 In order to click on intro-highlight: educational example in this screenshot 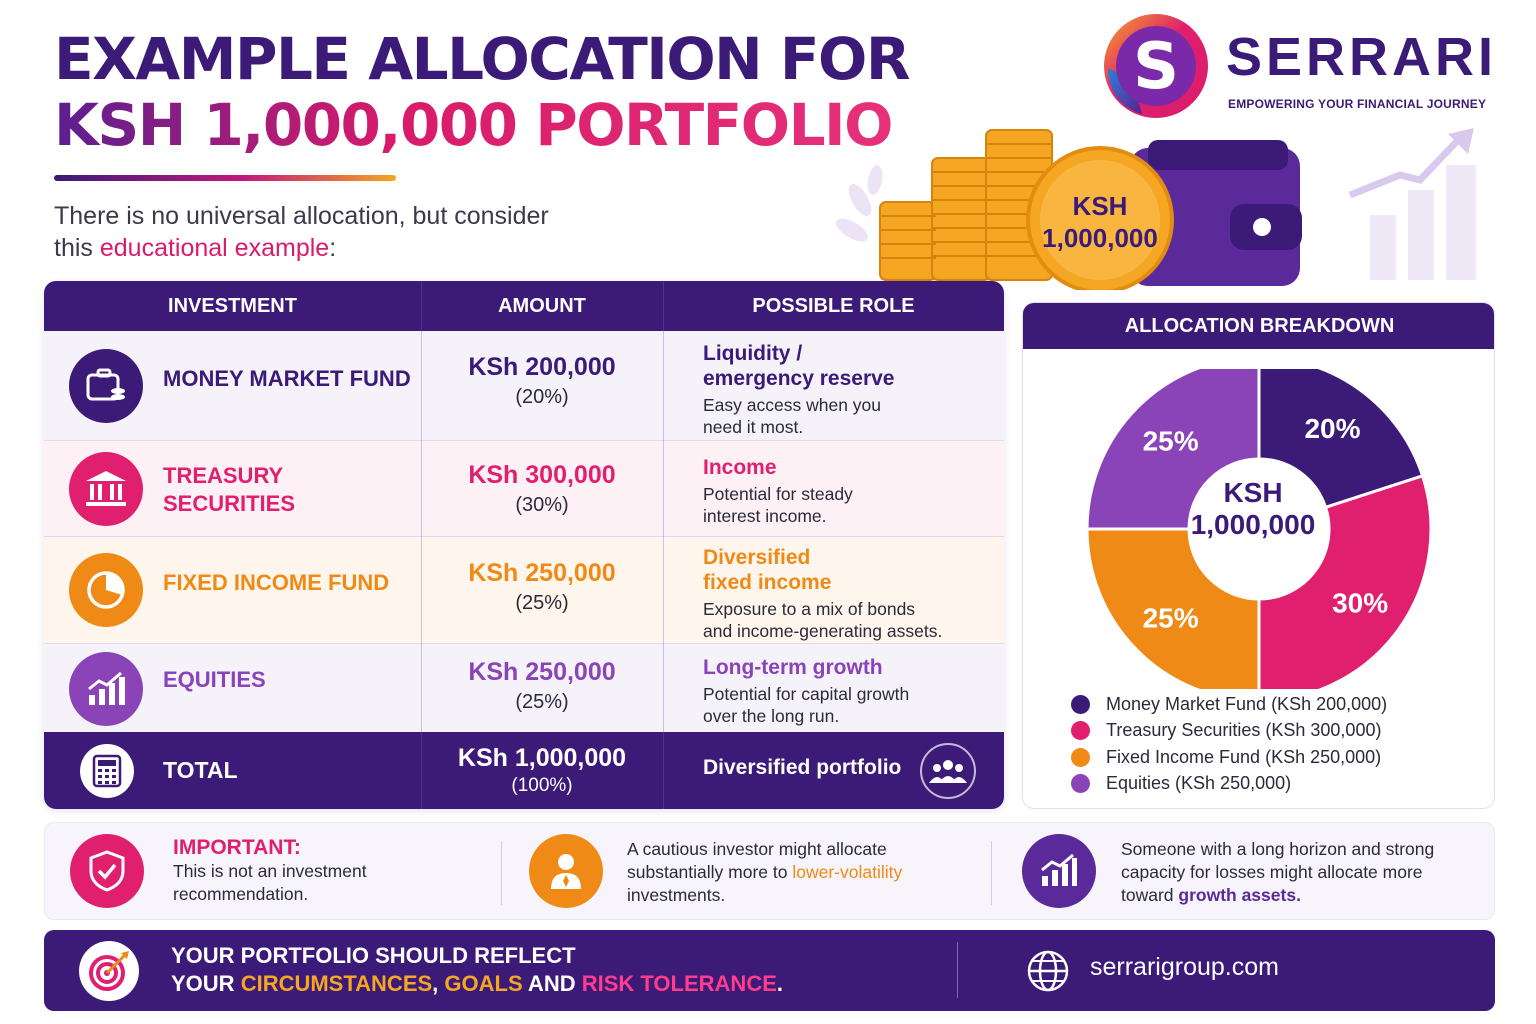, I will do `click(214, 248)`.